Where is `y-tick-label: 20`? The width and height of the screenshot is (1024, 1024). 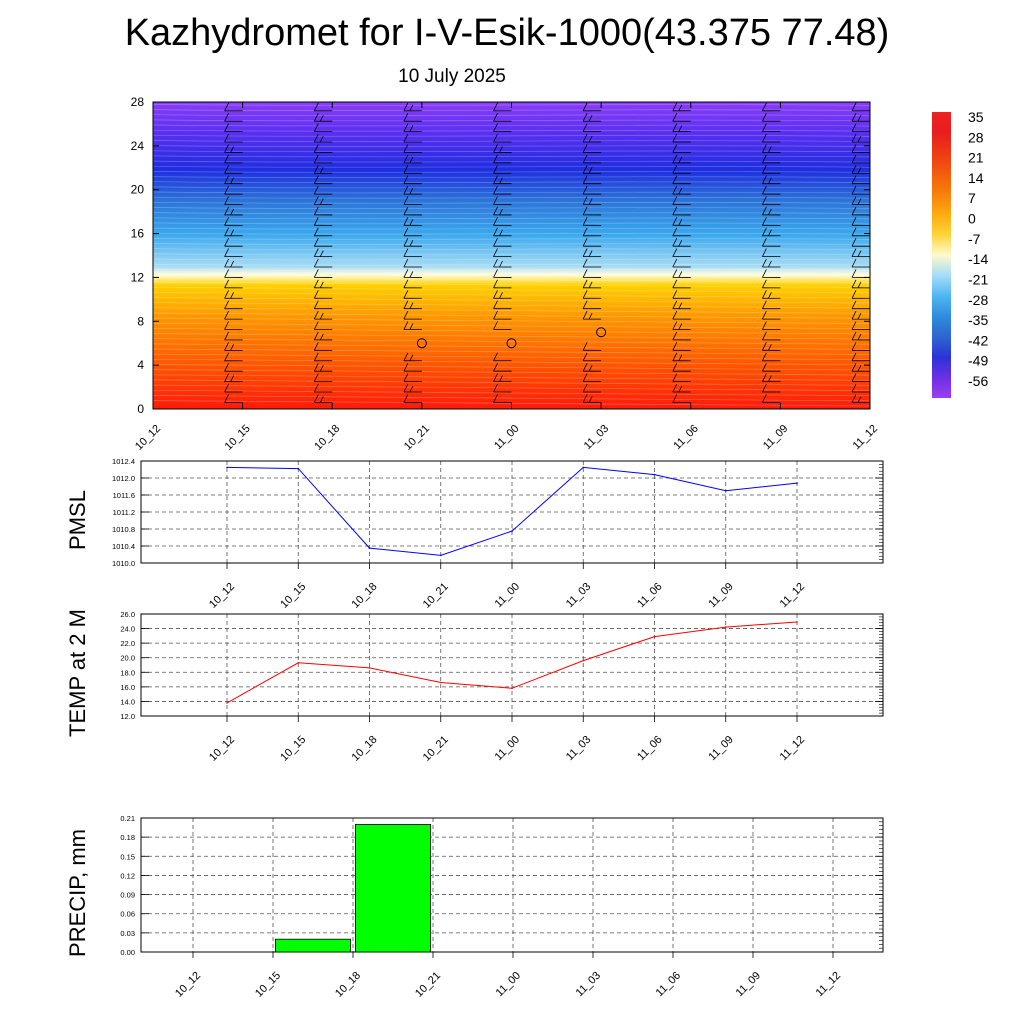
y-tick-label: 20 is located at coordinates (138, 190).